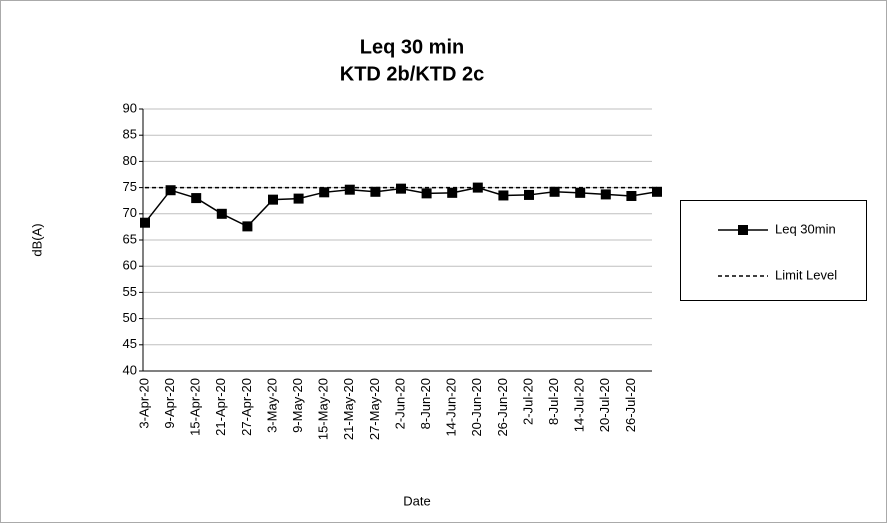  What do you see at coordinates (399, 403) in the screenshot?
I see `x-tick-label: 2-Jun-20` at bounding box center [399, 403].